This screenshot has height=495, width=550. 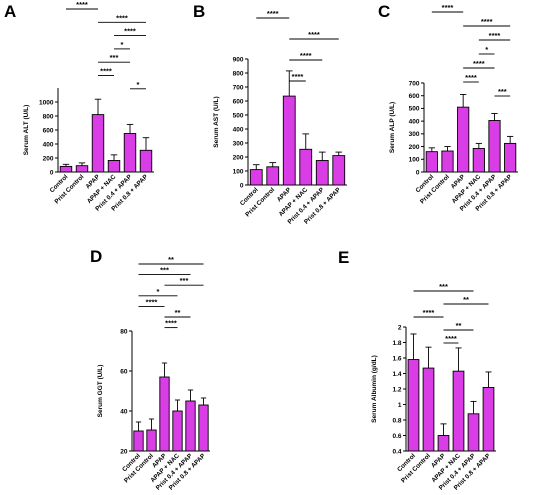 I want to click on y-tick-label: 0.6, so click(x=396, y=436).